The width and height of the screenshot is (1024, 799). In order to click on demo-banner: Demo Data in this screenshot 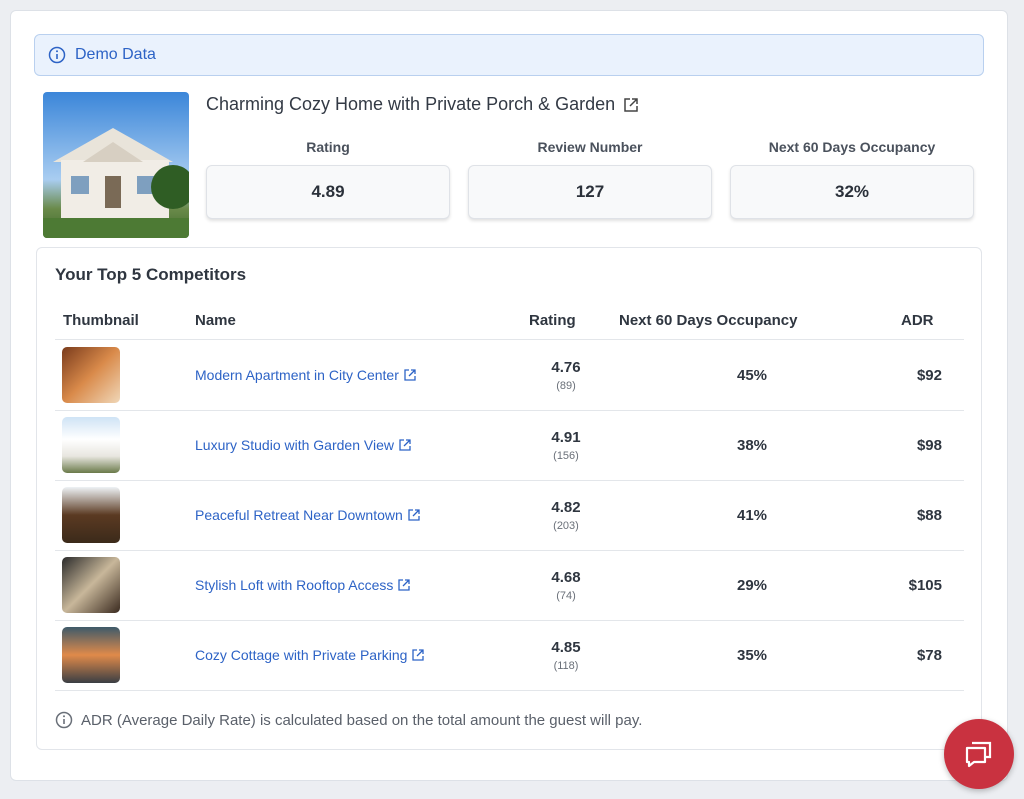, I will do `click(509, 55)`.